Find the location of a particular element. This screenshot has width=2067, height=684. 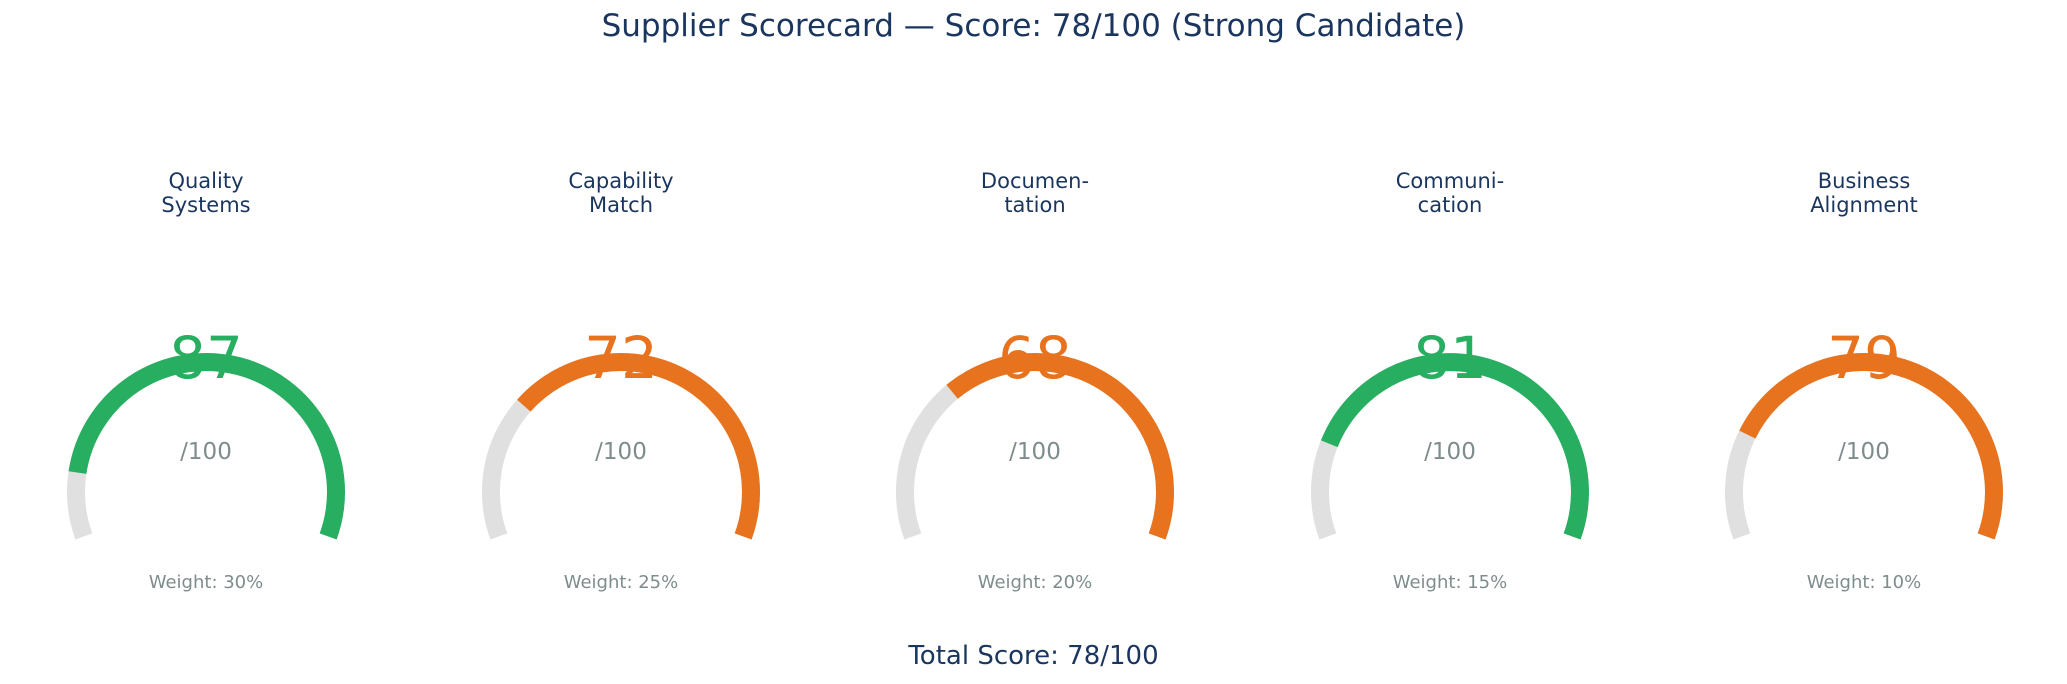

gauge-label-line: Documen- is located at coordinates (1035, 181).